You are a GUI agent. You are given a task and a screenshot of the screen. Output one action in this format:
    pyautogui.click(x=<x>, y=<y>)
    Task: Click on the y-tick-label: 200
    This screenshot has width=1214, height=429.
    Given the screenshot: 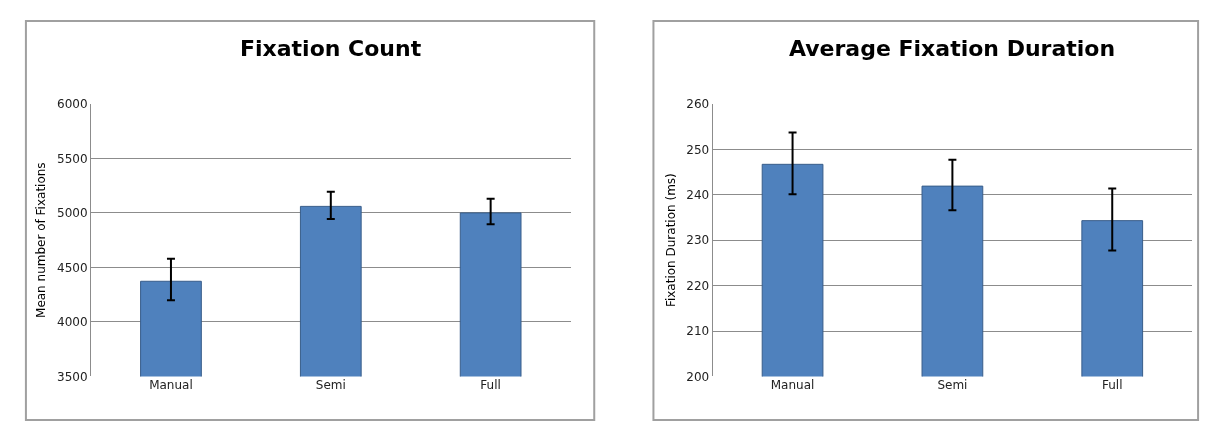 What is the action you would take?
    pyautogui.click(x=698, y=376)
    